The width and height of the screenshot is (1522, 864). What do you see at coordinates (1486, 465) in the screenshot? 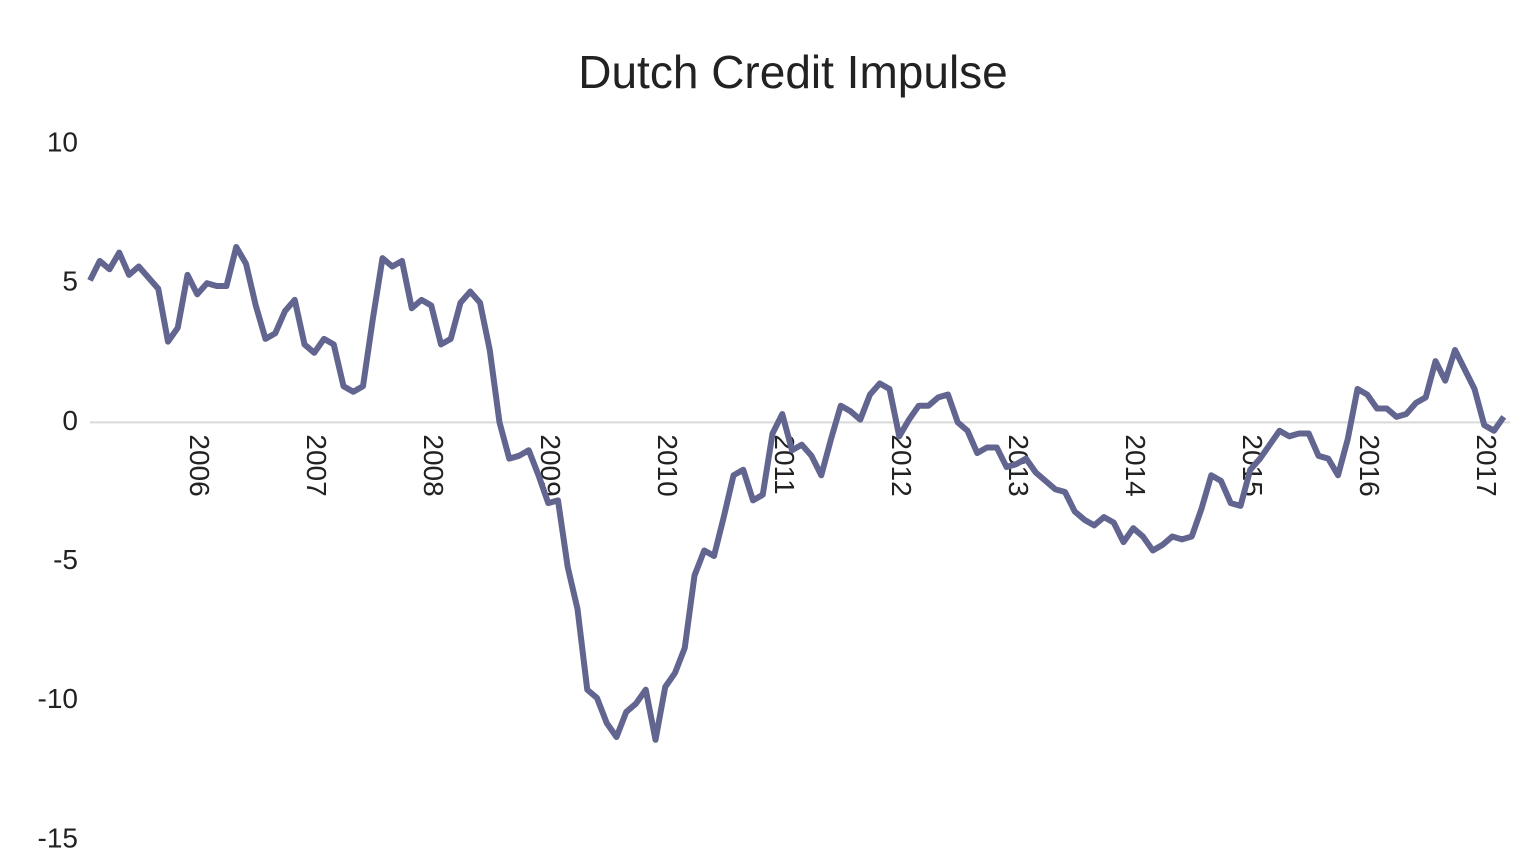
I see `x-tick-label: 2017` at bounding box center [1486, 465].